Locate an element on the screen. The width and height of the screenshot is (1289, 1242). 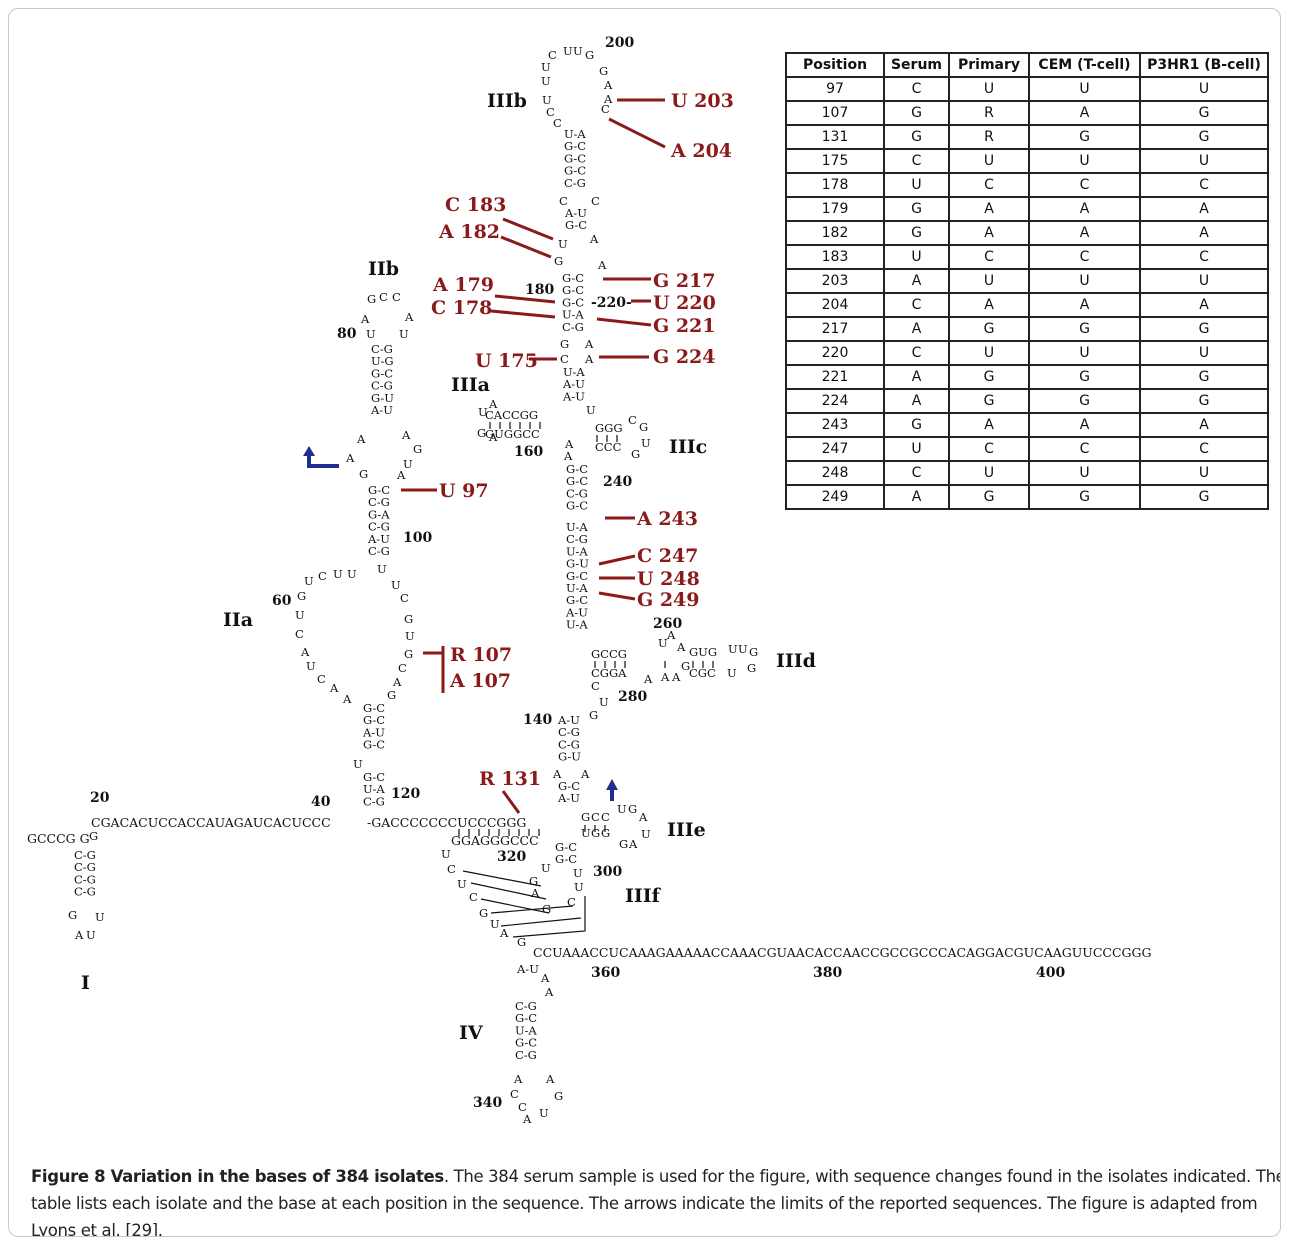
table-row: 178 U C C C is located at coordinates (1027, 185).